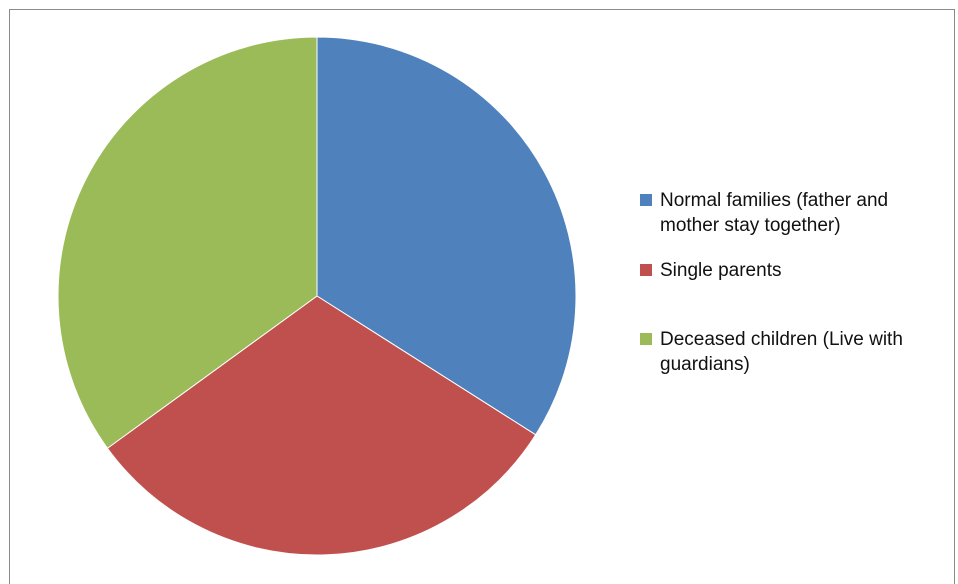  Describe the element at coordinates (646, 339) in the screenshot. I see `legend-swatch-deceased-children` at that location.